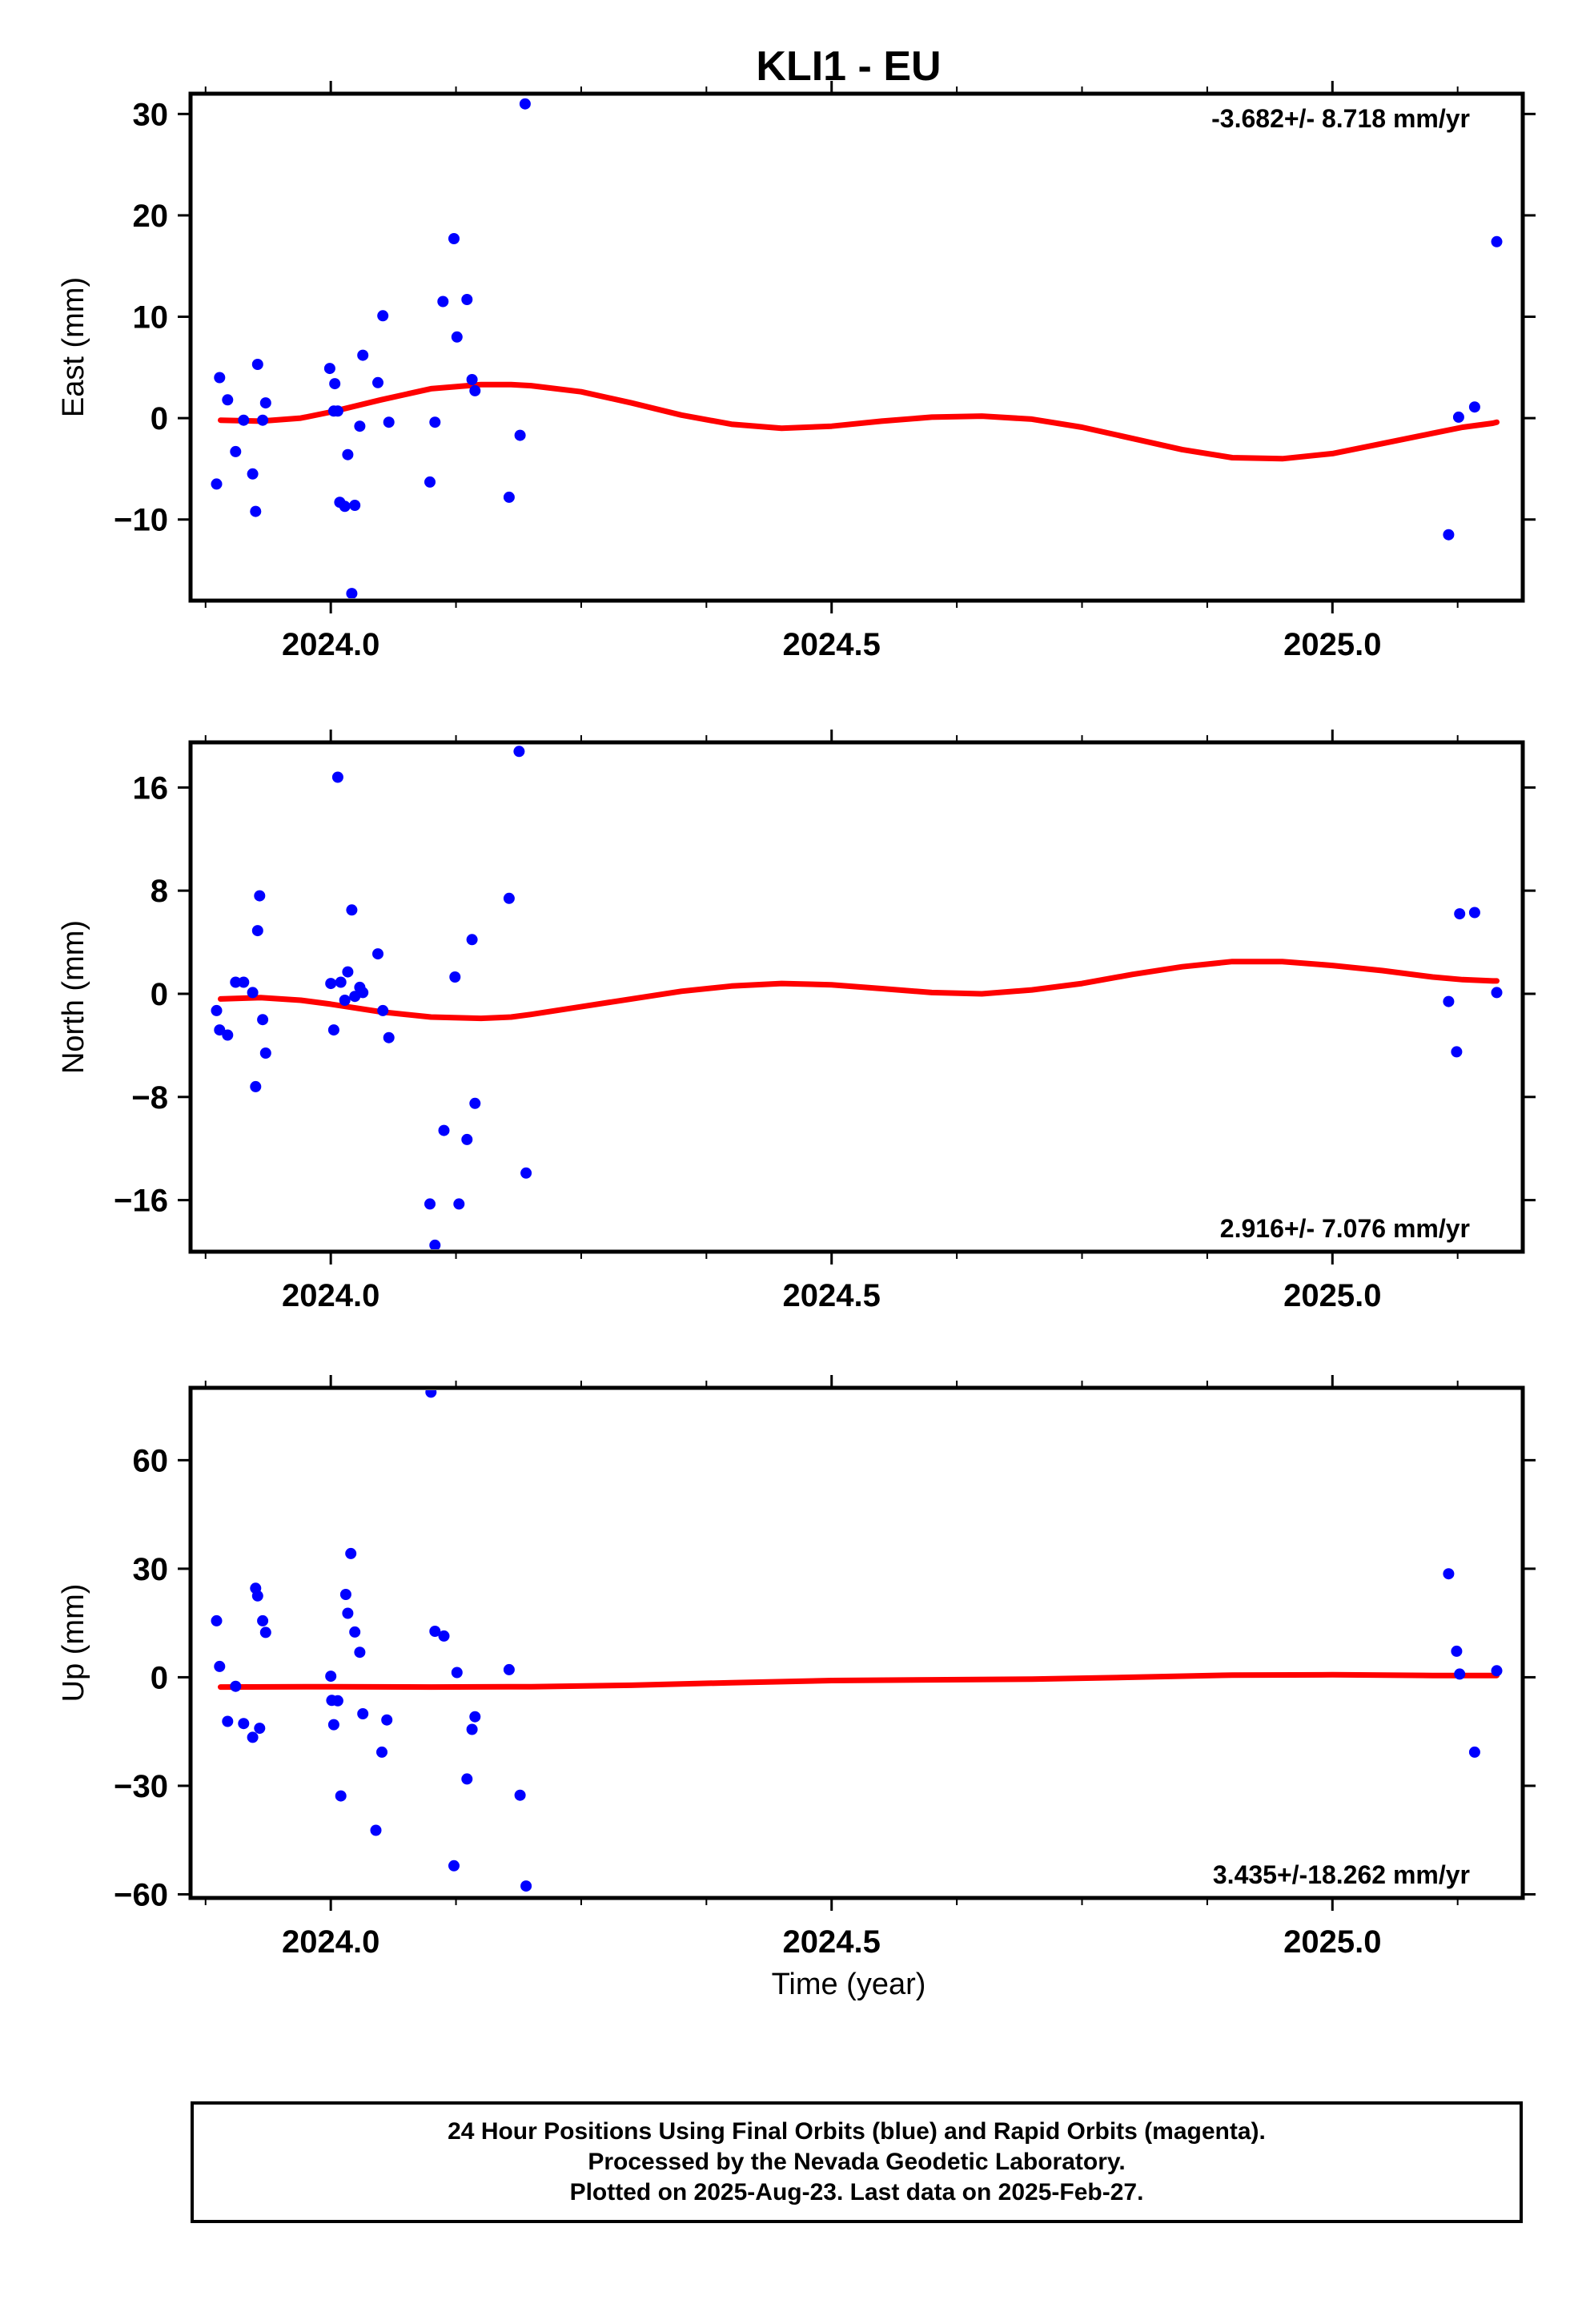  I want to click on north-y-axis-label: North (mm), so click(74, 997).